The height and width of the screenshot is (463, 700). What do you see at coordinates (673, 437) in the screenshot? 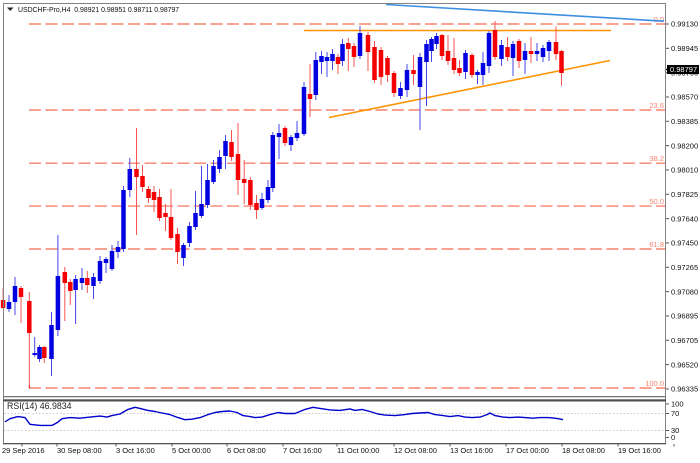
I see `svg-text: 0` at bounding box center [673, 437].